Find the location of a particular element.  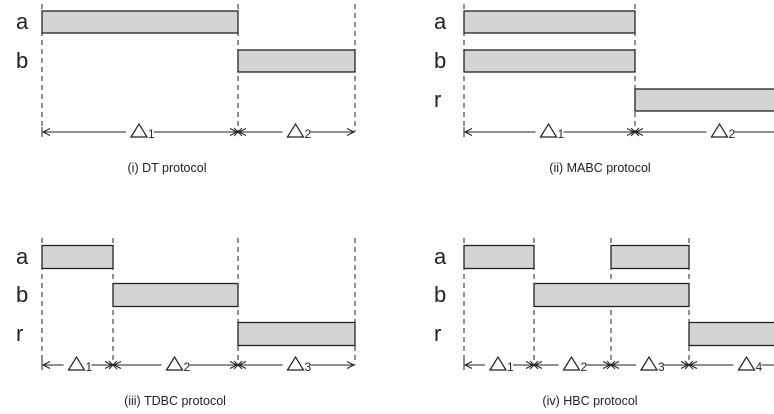

panel-caption: (i) DT protocol is located at coordinates (167, 168).